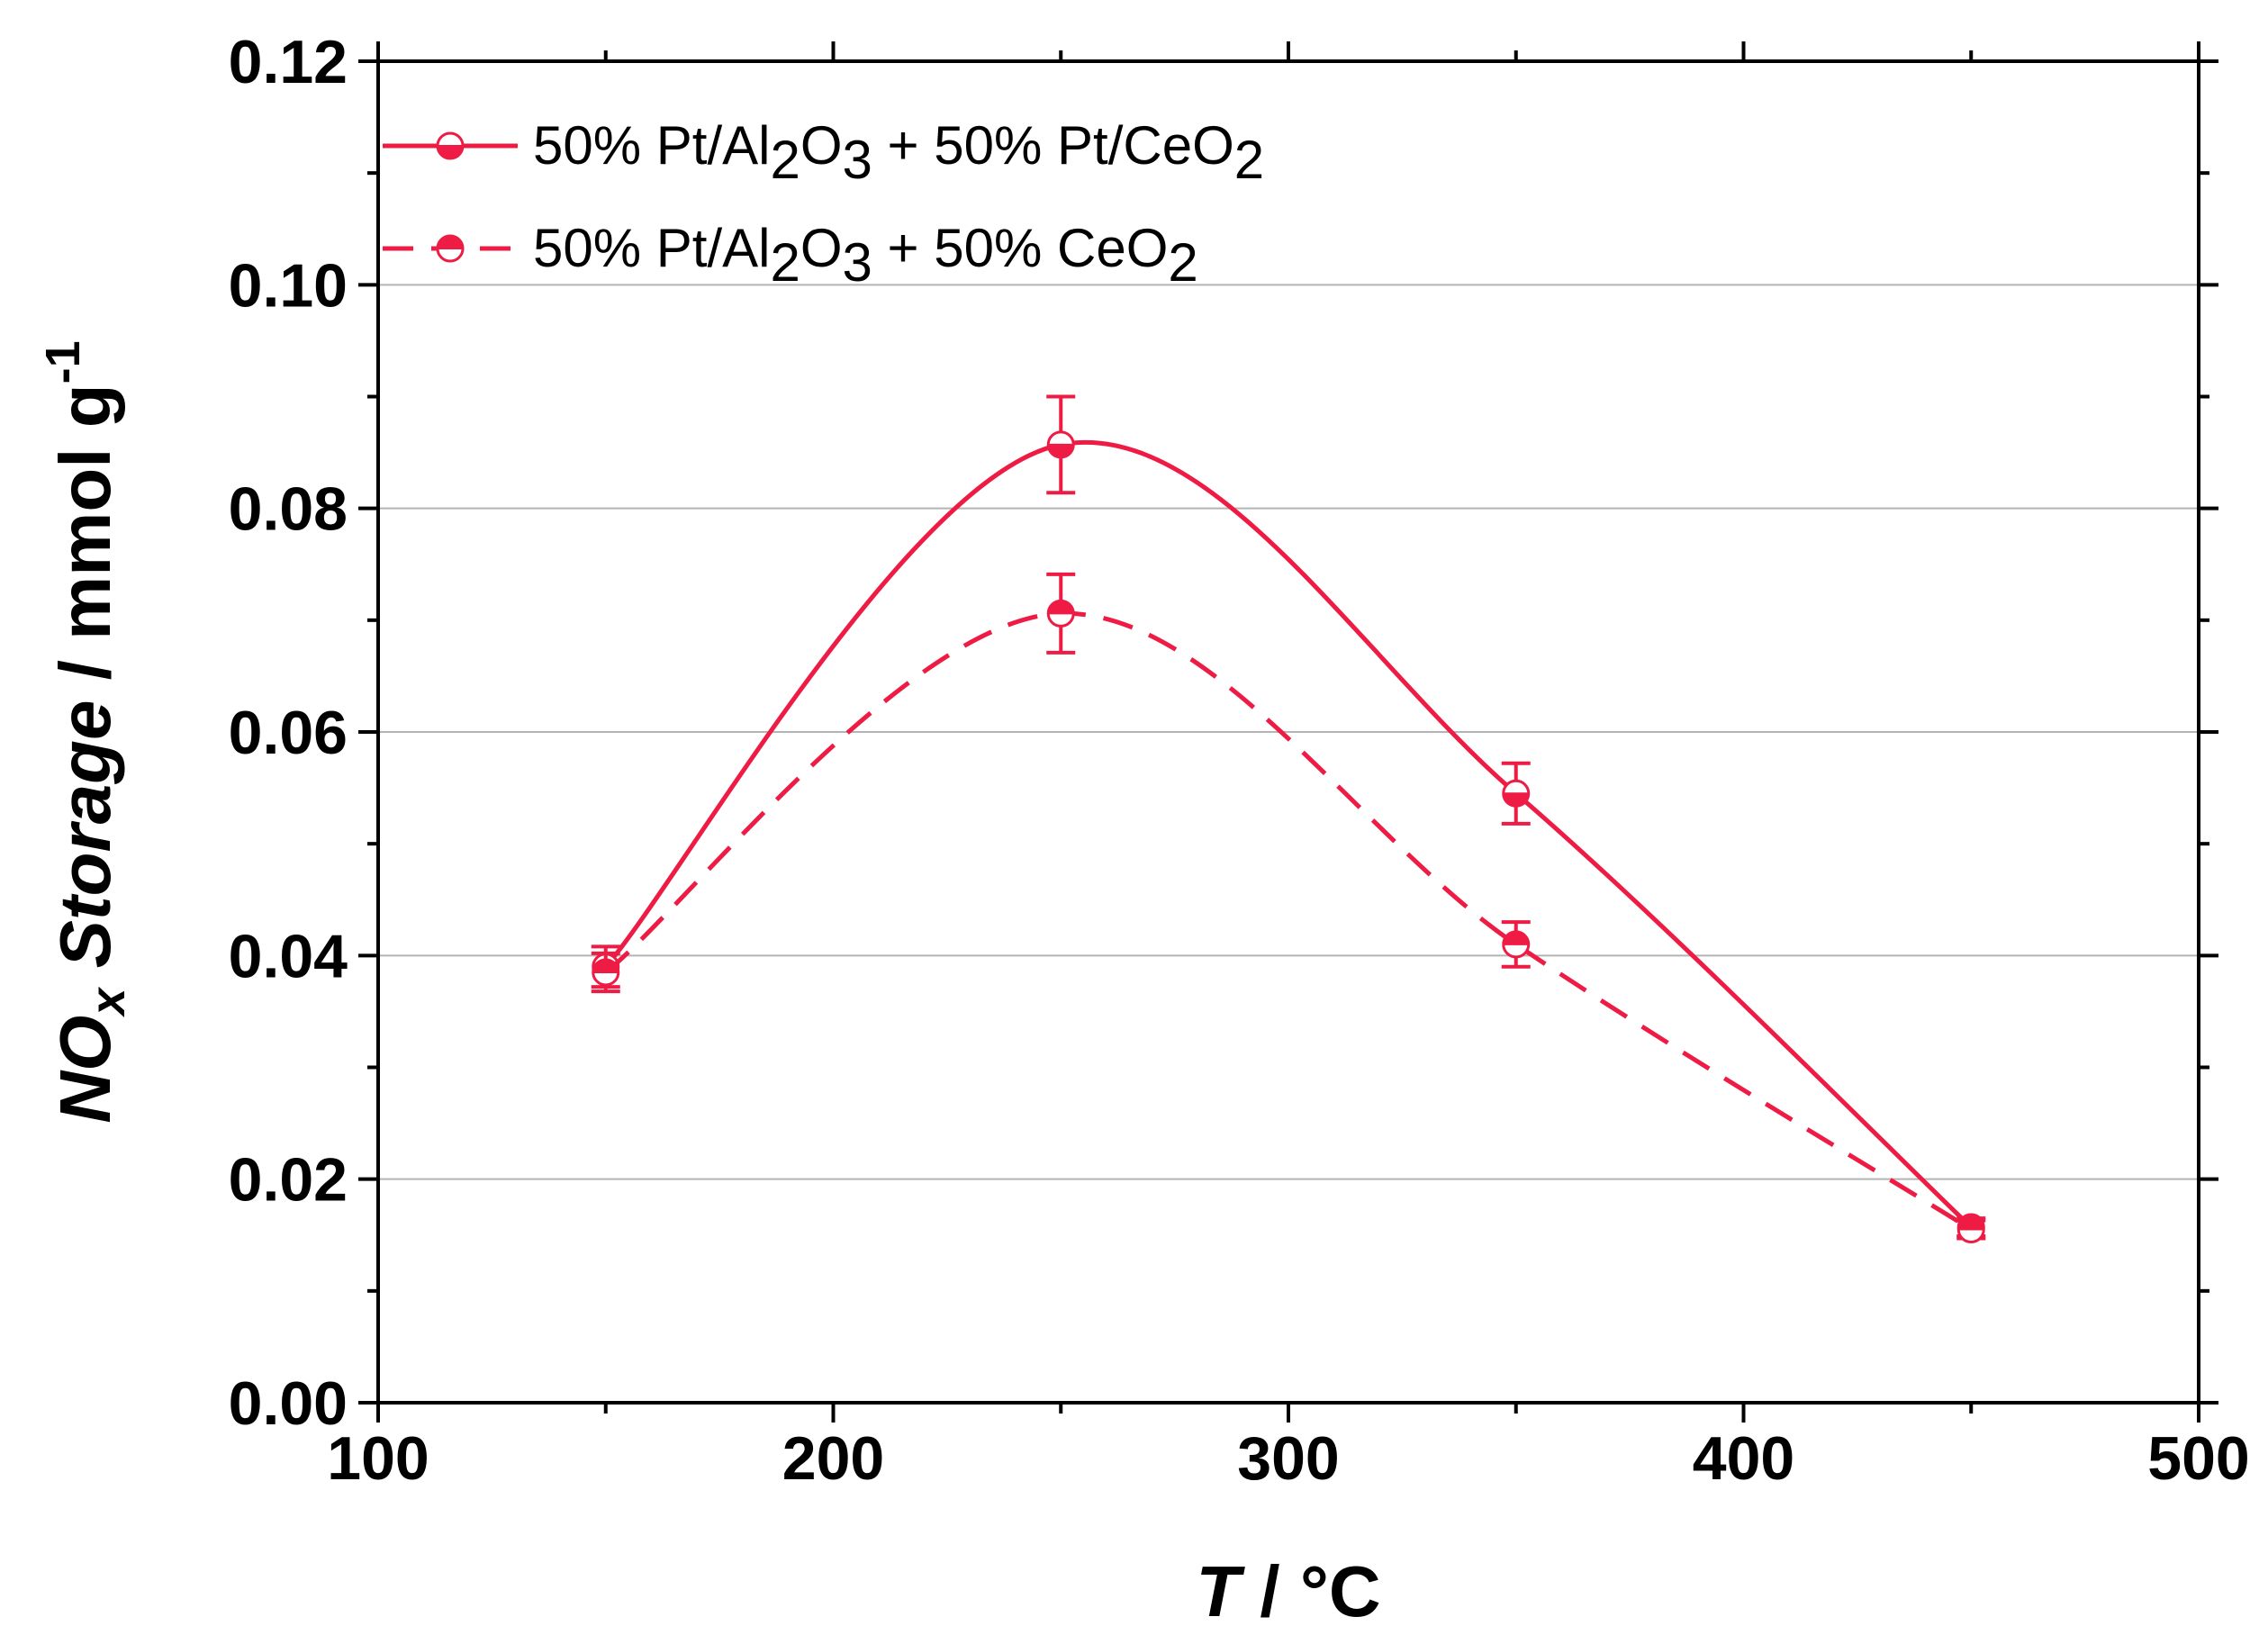 The width and height of the screenshot is (2268, 1644). What do you see at coordinates (898, 152) in the screenshot?
I see `legend-label: 50% Pt/Al2O3 + 50% Pt/CeO2` at bounding box center [898, 152].